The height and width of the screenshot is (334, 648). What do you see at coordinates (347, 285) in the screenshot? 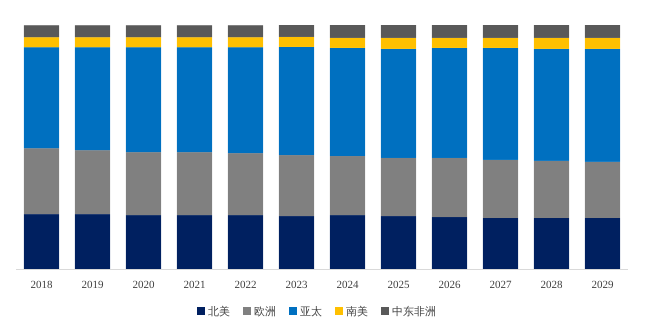
I see `x-tick-label: 2024` at bounding box center [347, 285].